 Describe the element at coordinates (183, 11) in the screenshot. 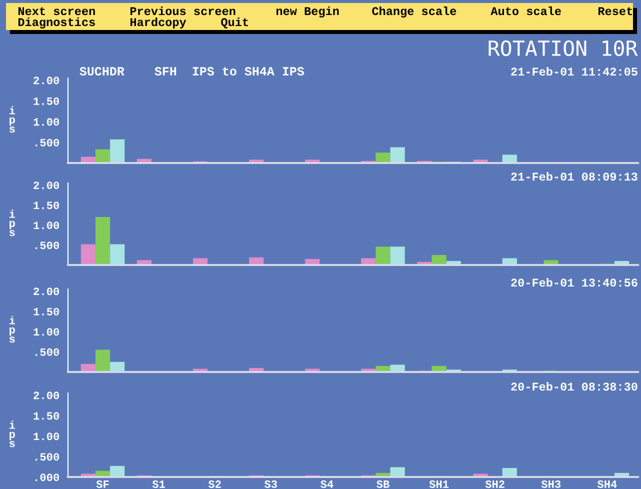

I see `text: Previous screen` at that location.